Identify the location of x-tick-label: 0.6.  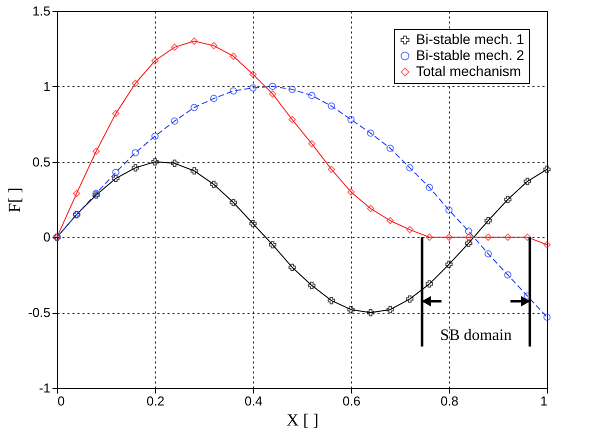
(351, 401).